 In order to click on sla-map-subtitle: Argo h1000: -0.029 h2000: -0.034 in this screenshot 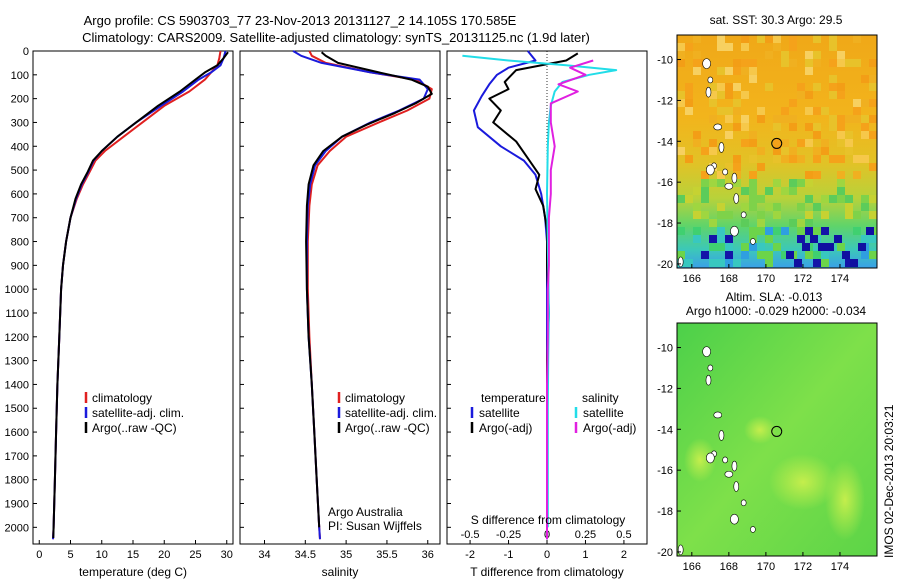, I will do `click(776, 311)`.